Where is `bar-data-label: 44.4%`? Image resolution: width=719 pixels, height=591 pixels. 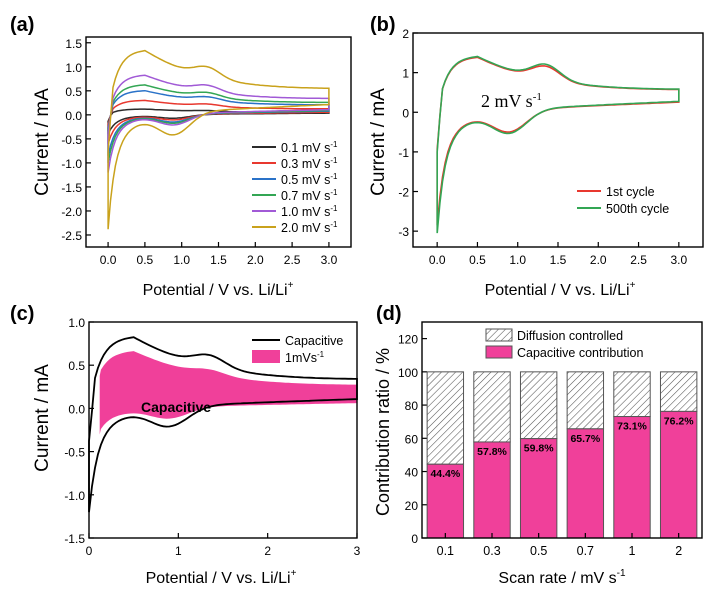 bar-data-label: 44.4% is located at coordinates (445, 474).